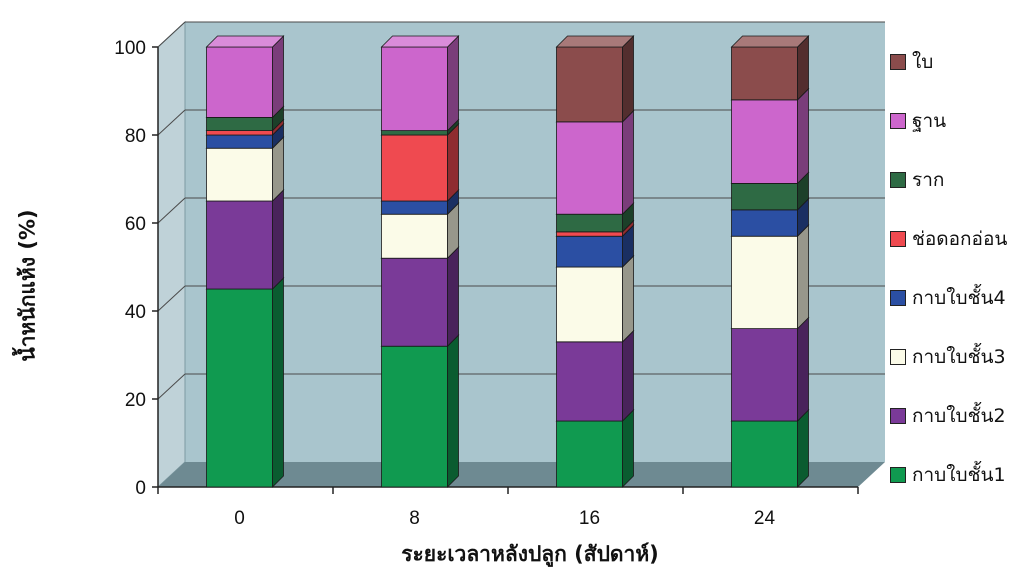 This screenshot has width=1032, height=572. I want to click on legend-item: ราก, so click(948, 179).